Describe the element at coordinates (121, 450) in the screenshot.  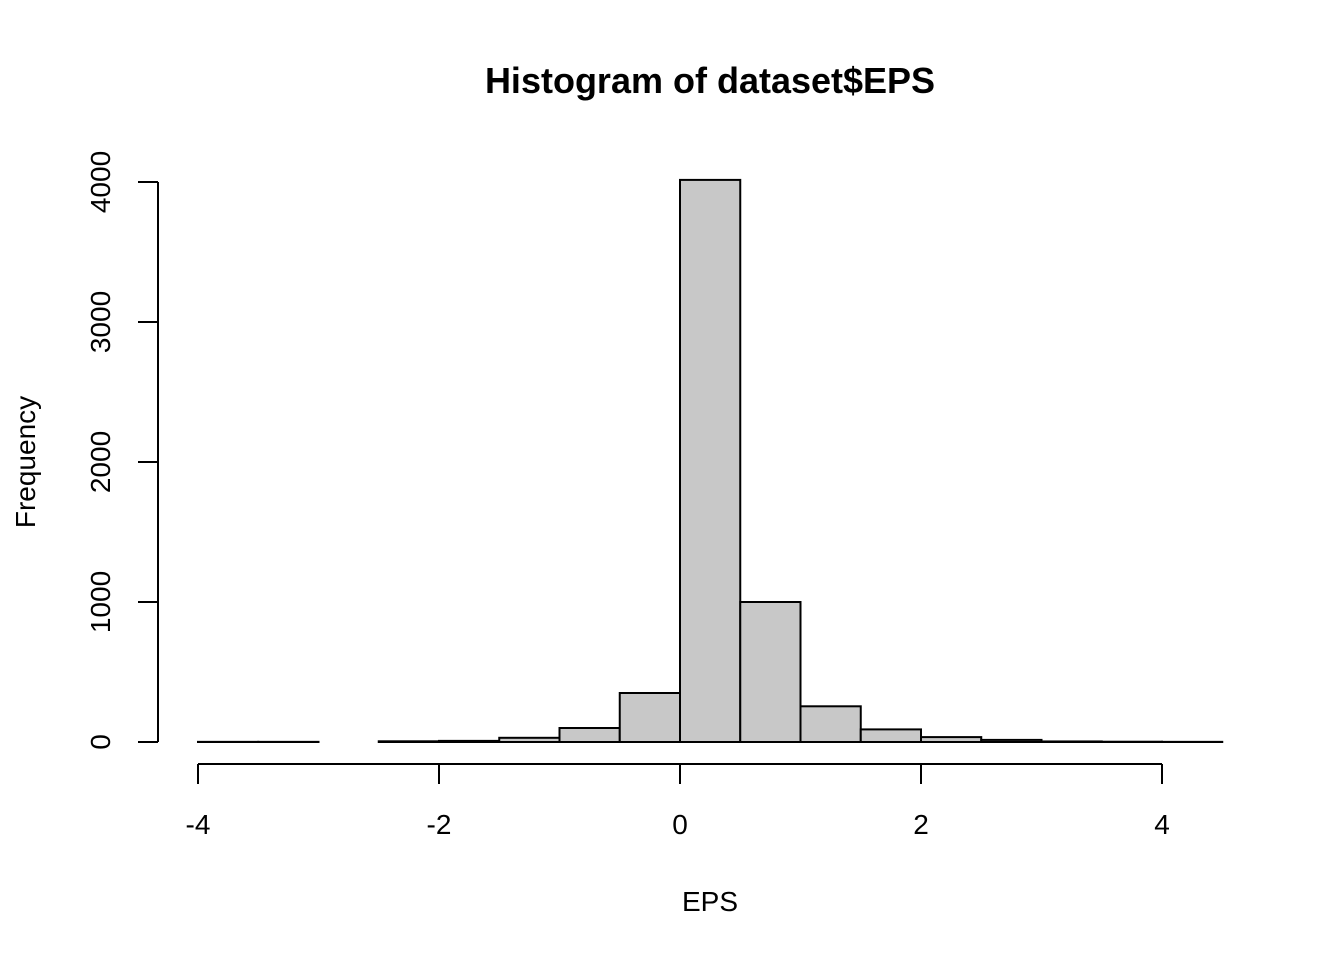
I see `y-axis: 0 1000 2000 3000 4000` at that location.